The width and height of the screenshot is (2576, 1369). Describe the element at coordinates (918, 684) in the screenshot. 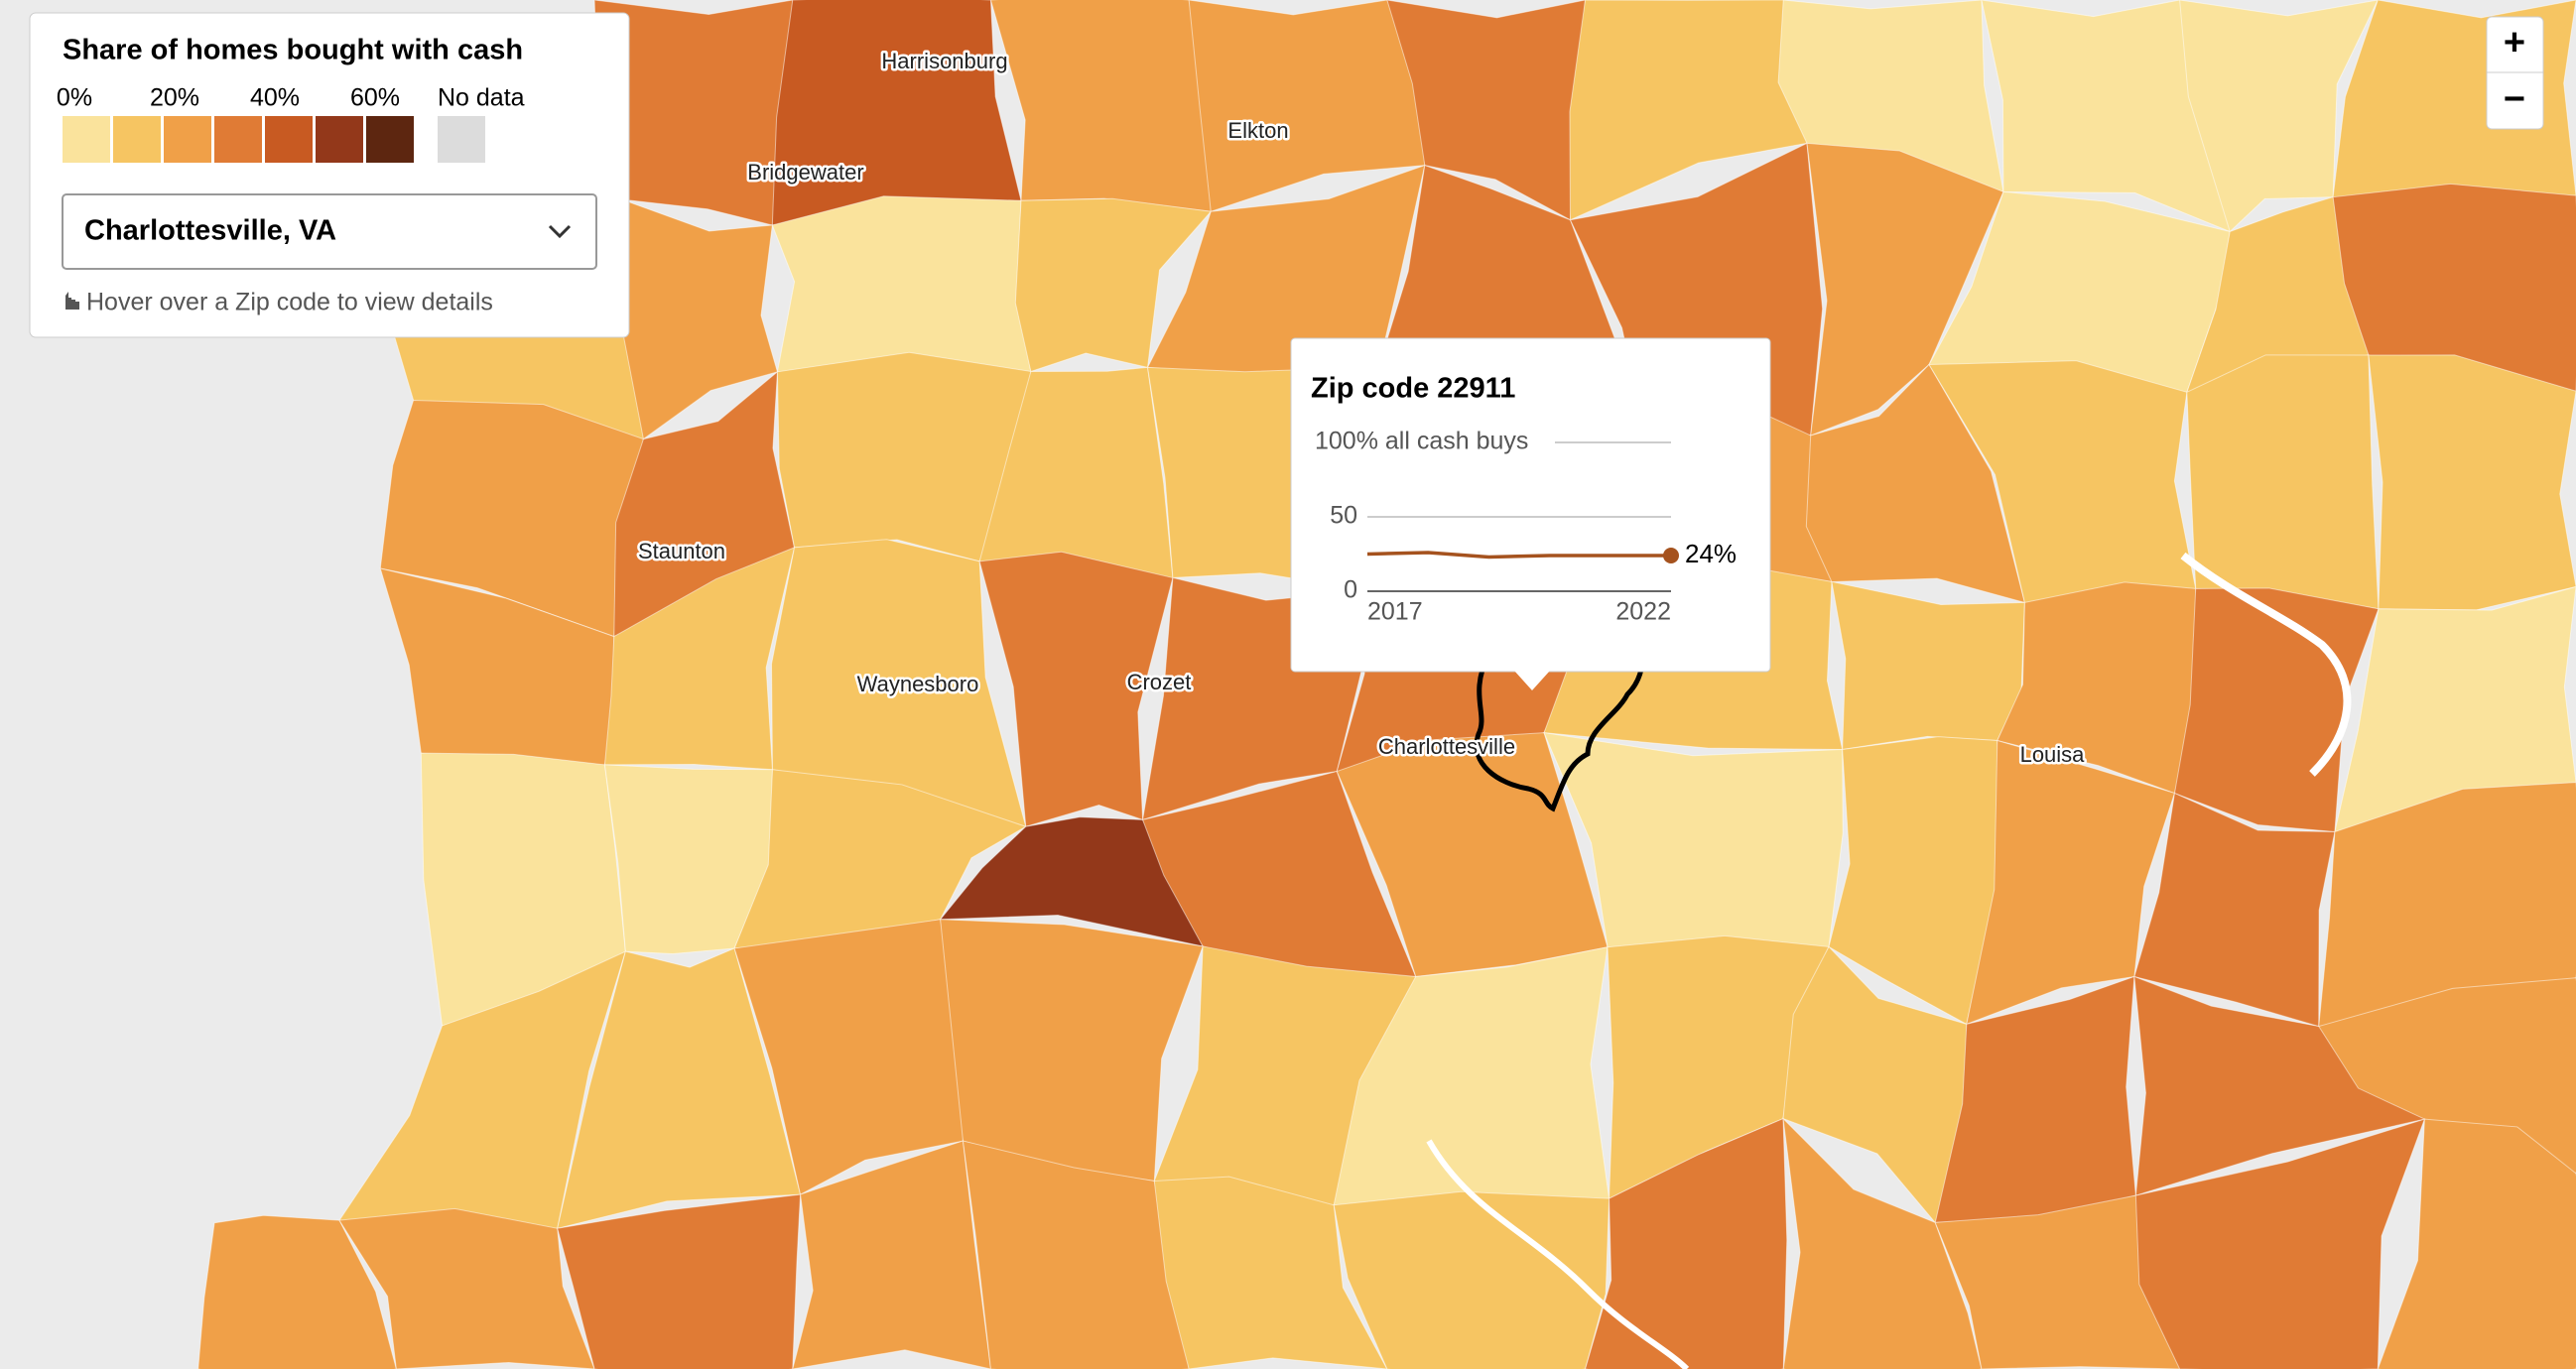

I see `place-label: Waynesboro` at that location.